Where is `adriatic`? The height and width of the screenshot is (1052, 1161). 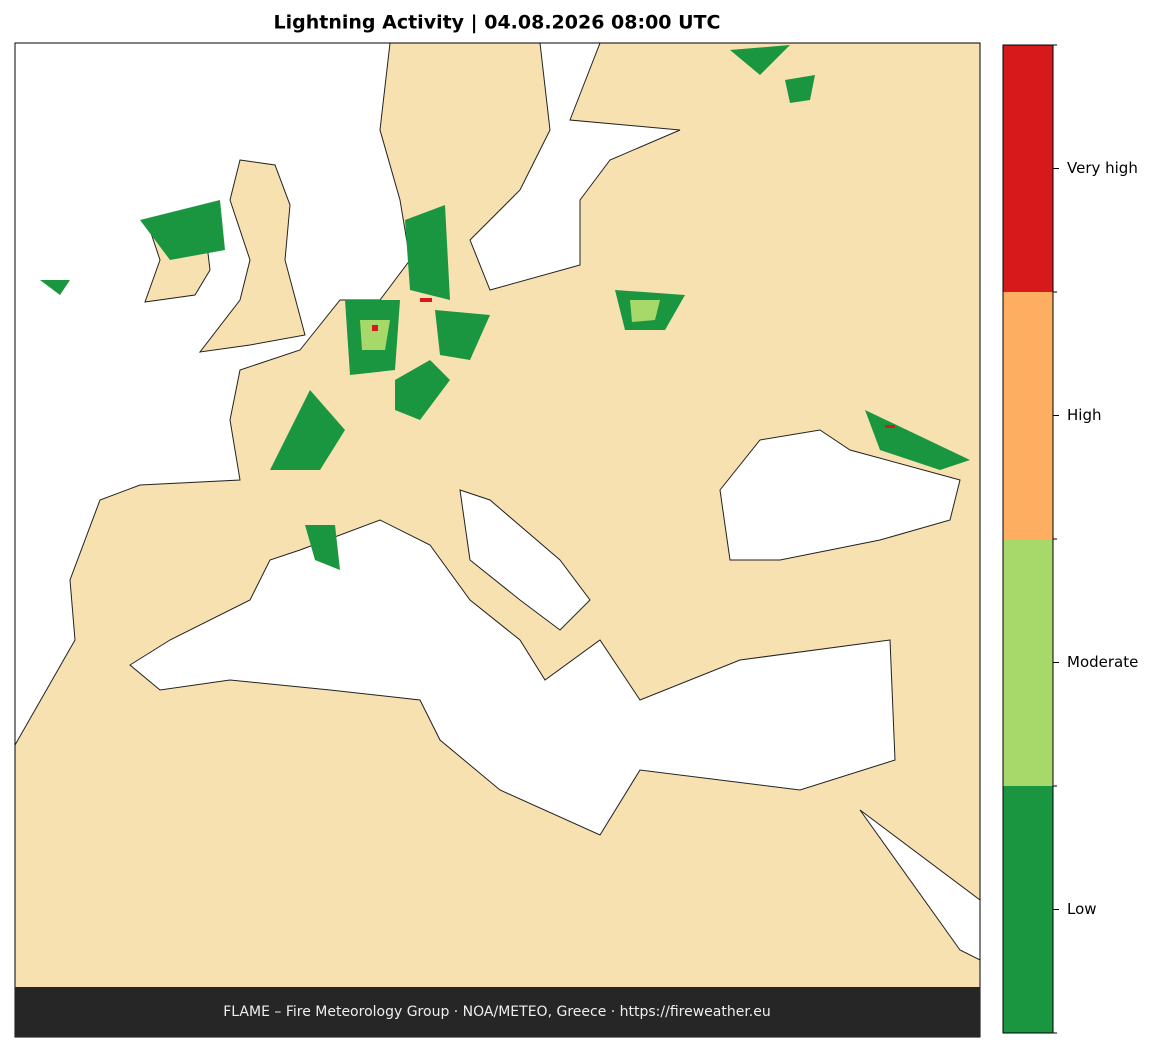
adriatic is located at coordinates (525, 560).